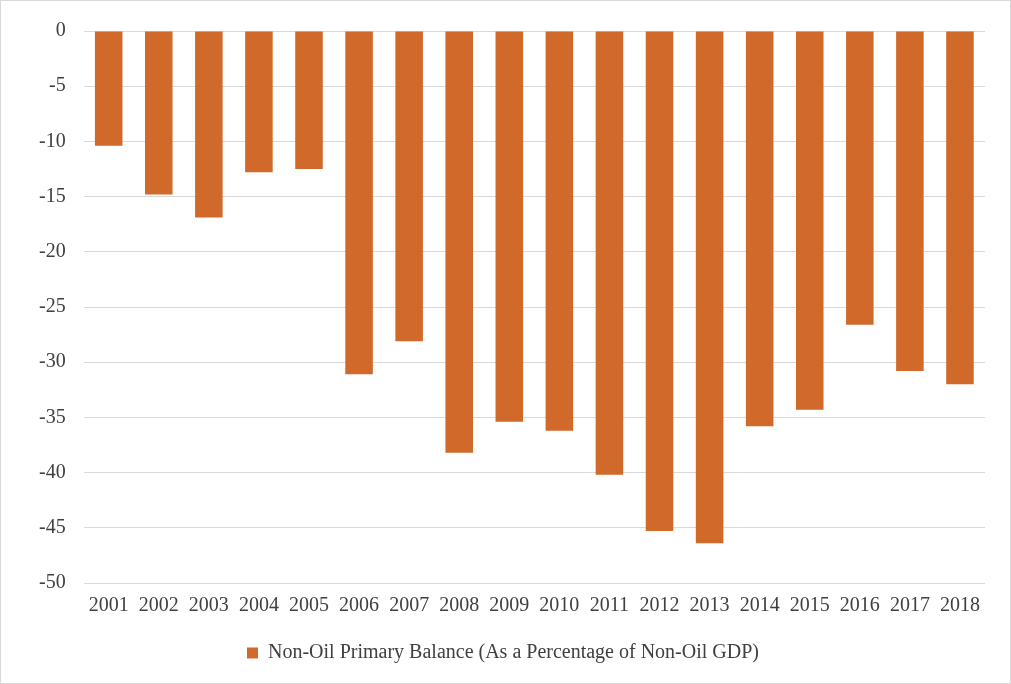 The image size is (1011, 684). What do you see at coordinates (459, 604) in the screenshot?
I see `x-tick-label: 2008` at bounding box center [459, 604].